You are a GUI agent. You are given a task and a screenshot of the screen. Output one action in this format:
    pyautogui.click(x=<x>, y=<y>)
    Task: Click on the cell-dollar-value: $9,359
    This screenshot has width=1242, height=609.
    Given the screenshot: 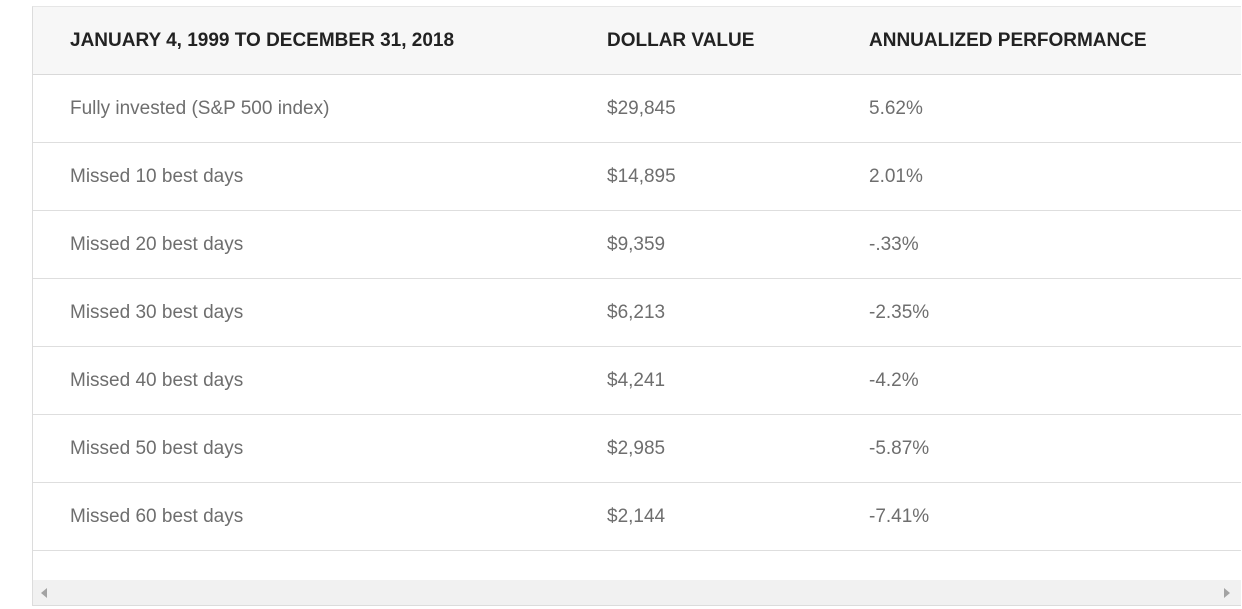 What is the action you would take?
    pyautogui.click(x=636, y=244)
    